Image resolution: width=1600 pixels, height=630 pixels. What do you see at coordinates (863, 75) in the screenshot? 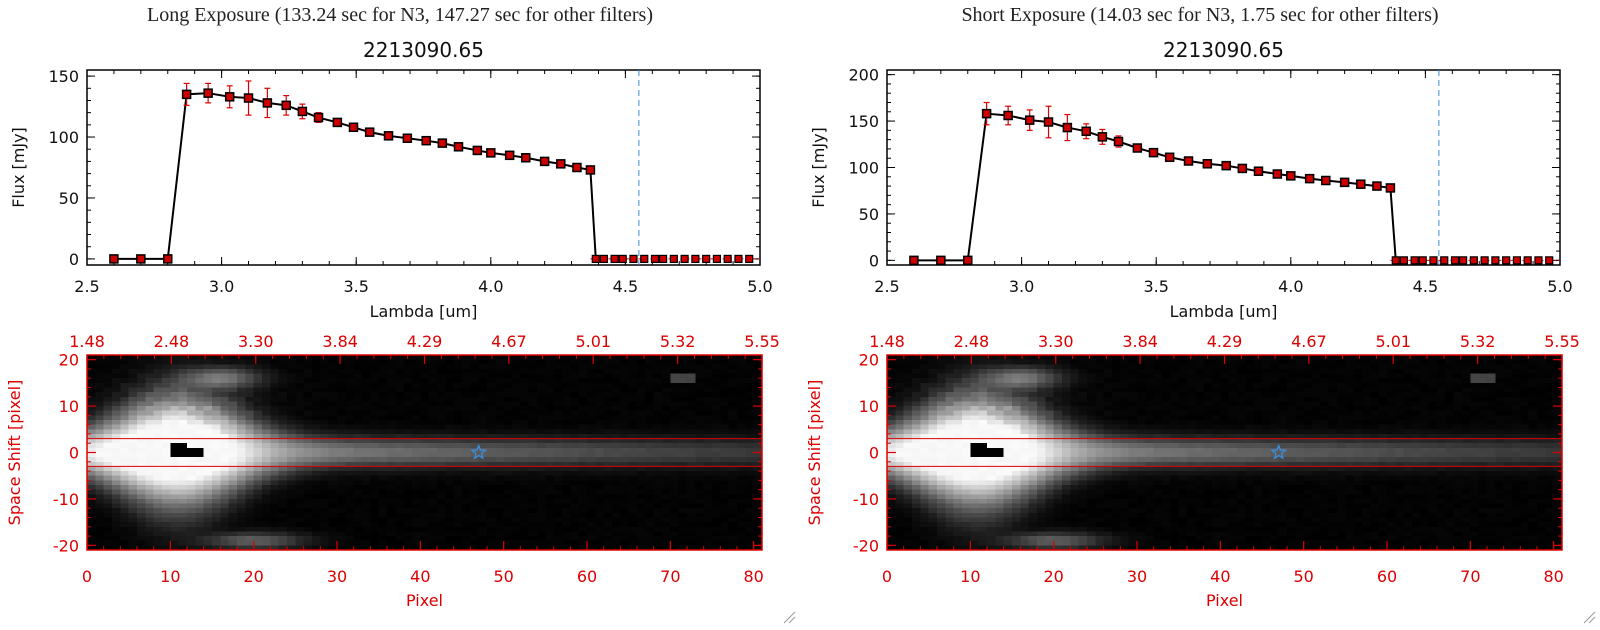
I see `y-tick-label: 200` at bounding box center [863, 75].